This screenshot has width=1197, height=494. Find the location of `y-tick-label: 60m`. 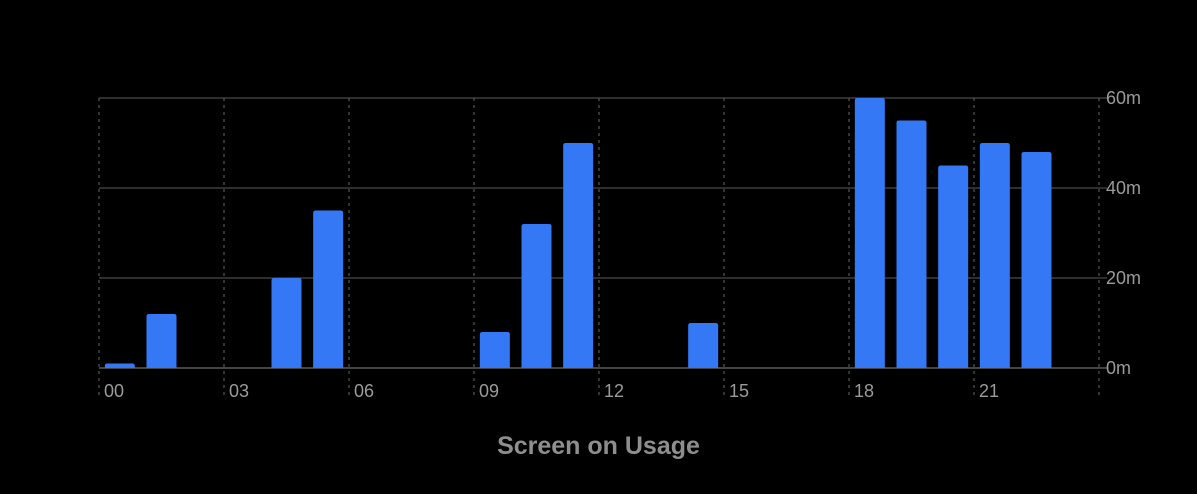

y-tick-label: 60m is located at coordinates (1123, 98).